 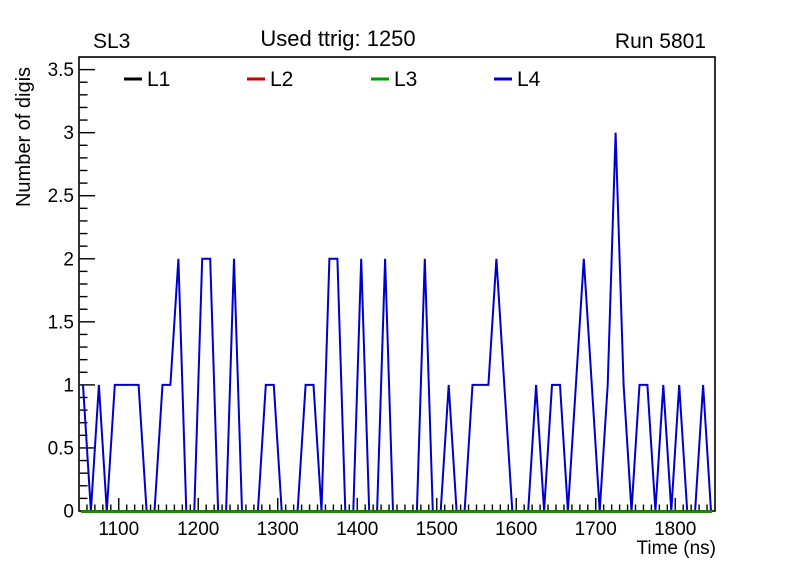 What do you see at coordinates (68, 133) in the screenshot?
I see `svg-text: 3` at bounding box center [68, 133].